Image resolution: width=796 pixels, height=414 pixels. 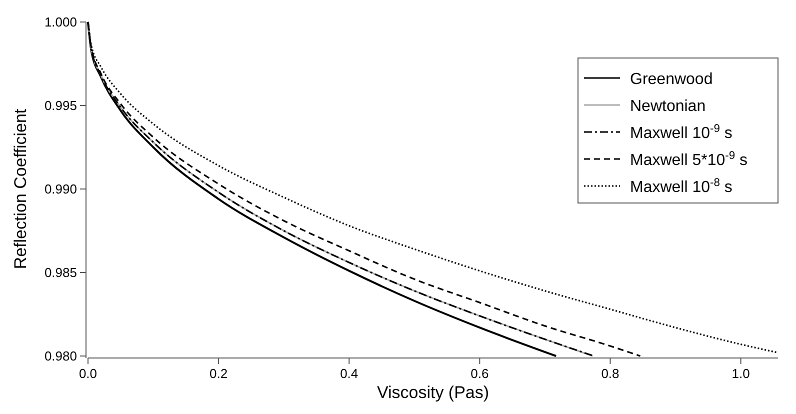 What do you see at coordinates (60, 105) in the screenshot?
I see `y-tick-label: 0.995` at bounding box center [60, 105].